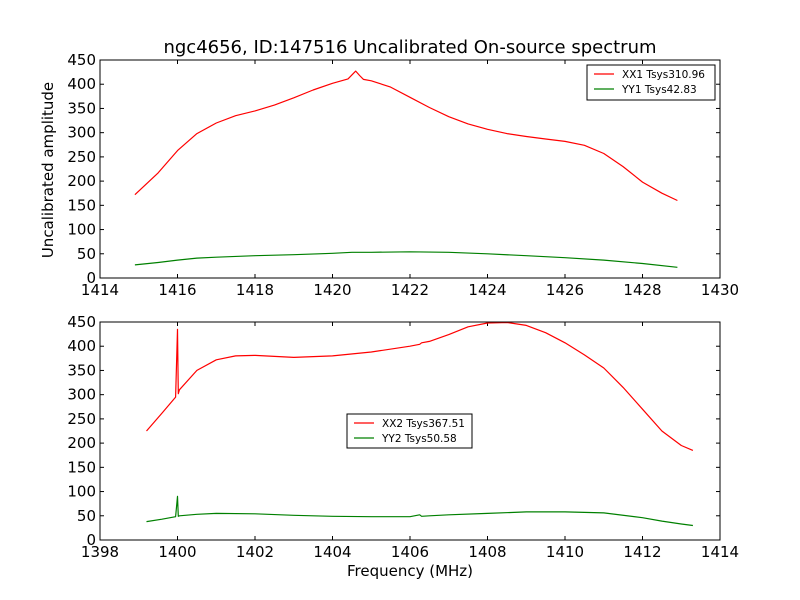 The width and height of the screenshot is (800, 600). Describe the element at coordinates (81, 205) in the screenshot. I see `top-y-tick-label: 150` at that location.